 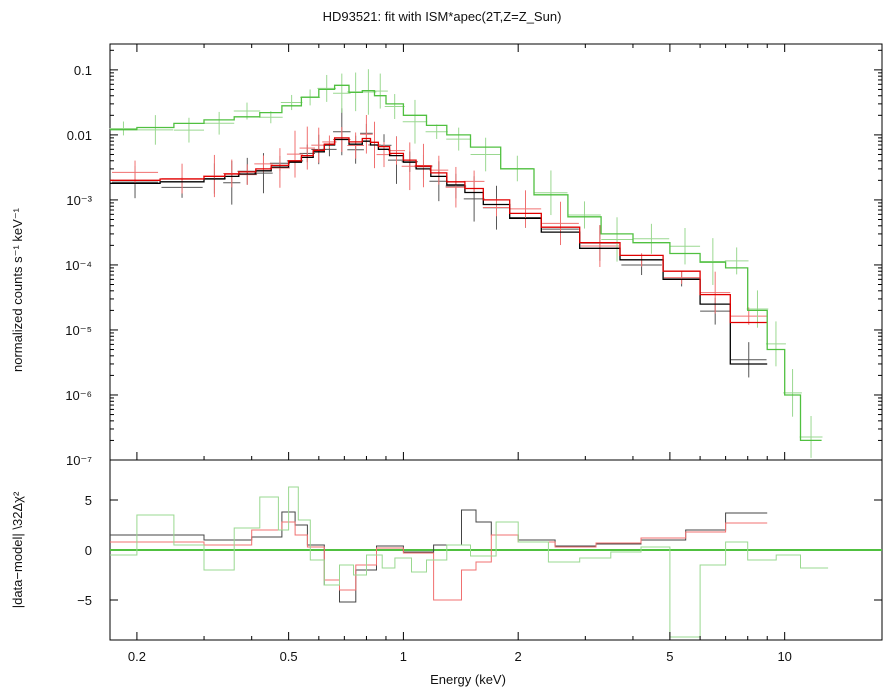 I want to click on x-tick-label: 2, so click(x=518, y=656).